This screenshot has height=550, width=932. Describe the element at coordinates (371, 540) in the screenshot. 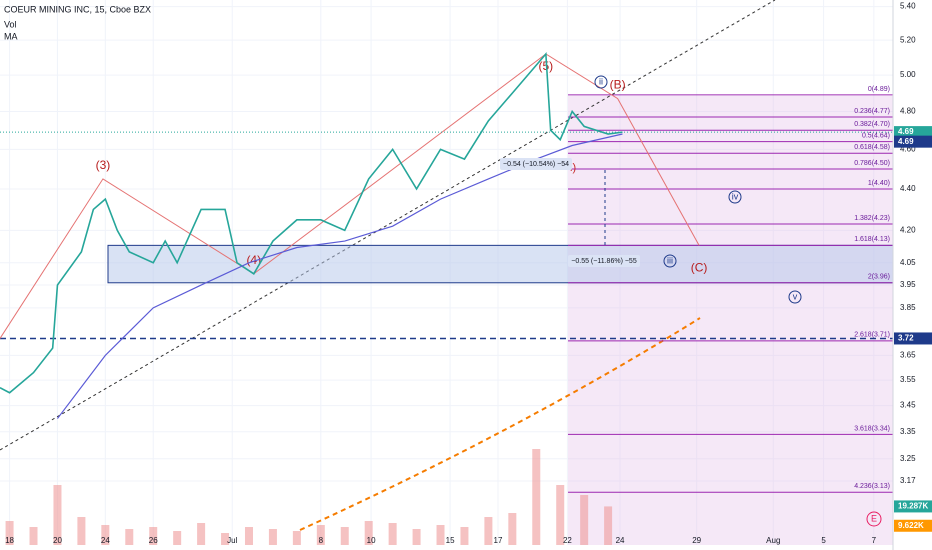

I see `x-tick-label: 10` at that location.